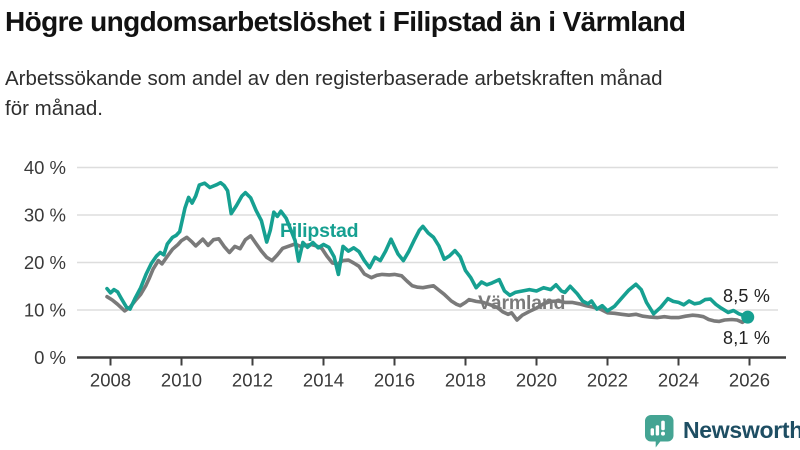 This screenshot has width=800, height=450. Describe the element at coordinates (45, 262) in the screenshot. I see `y-tick-label: 20 %` at that location.